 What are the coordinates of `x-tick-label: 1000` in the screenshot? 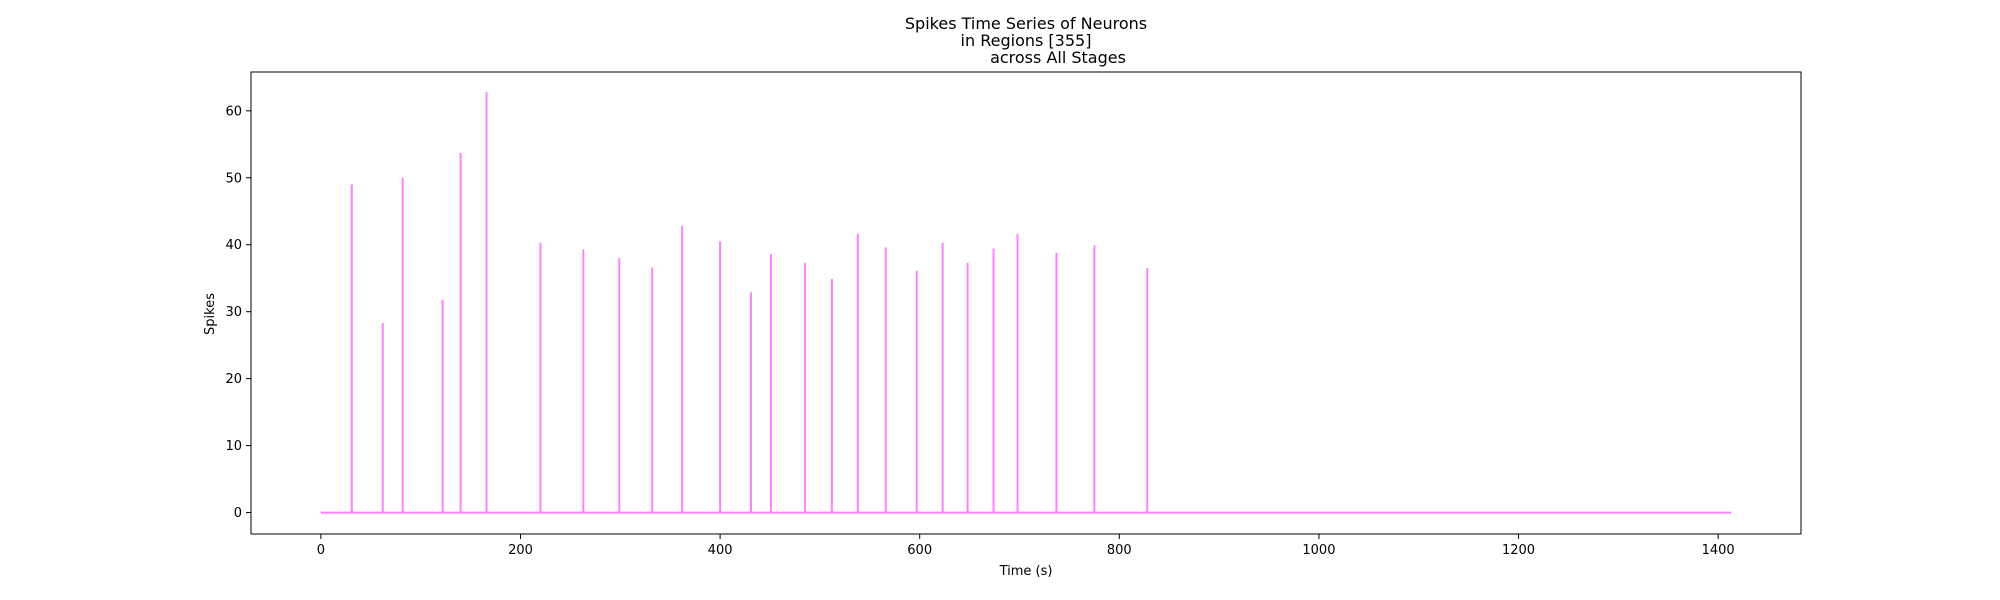 It's located at (1318, 550).